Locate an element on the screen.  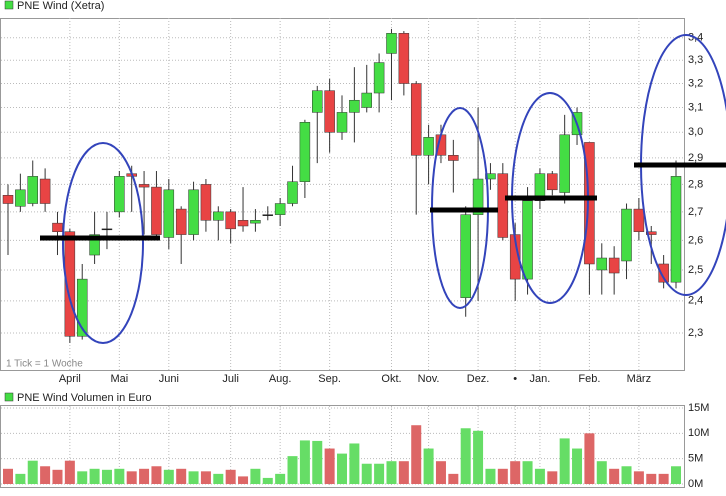
y-tick-label: 2,4 is located at coordinates (695, 301).